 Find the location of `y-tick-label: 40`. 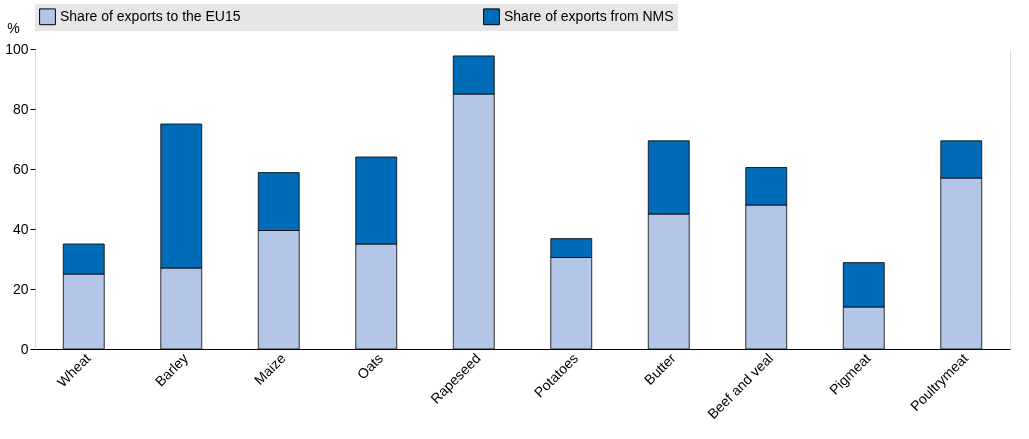

y-tick-label: 40 is located at coordinates (20, 228).